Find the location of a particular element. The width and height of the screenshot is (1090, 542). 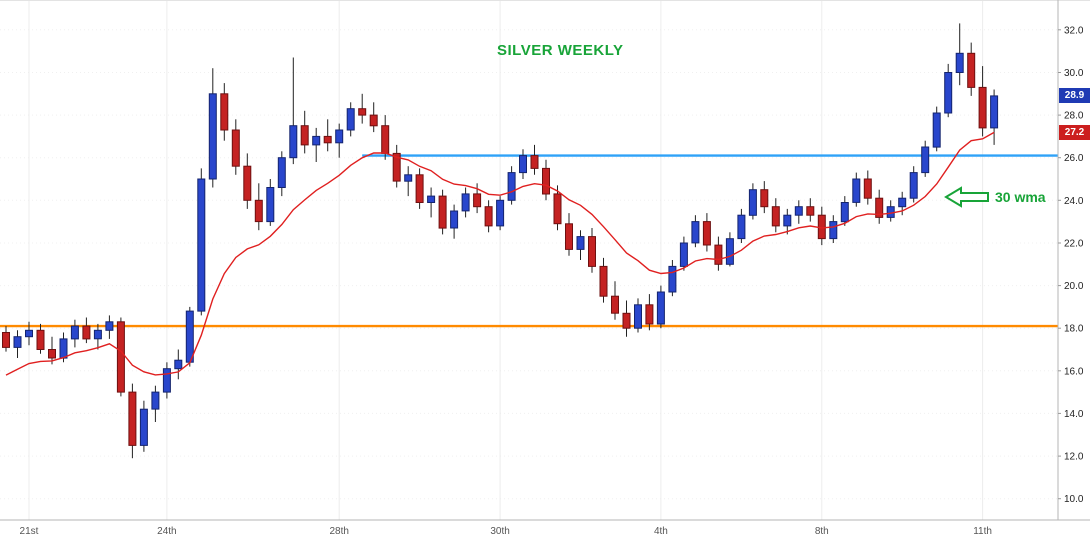

date-axis-label: 11th is located at coordinates (982, 531).